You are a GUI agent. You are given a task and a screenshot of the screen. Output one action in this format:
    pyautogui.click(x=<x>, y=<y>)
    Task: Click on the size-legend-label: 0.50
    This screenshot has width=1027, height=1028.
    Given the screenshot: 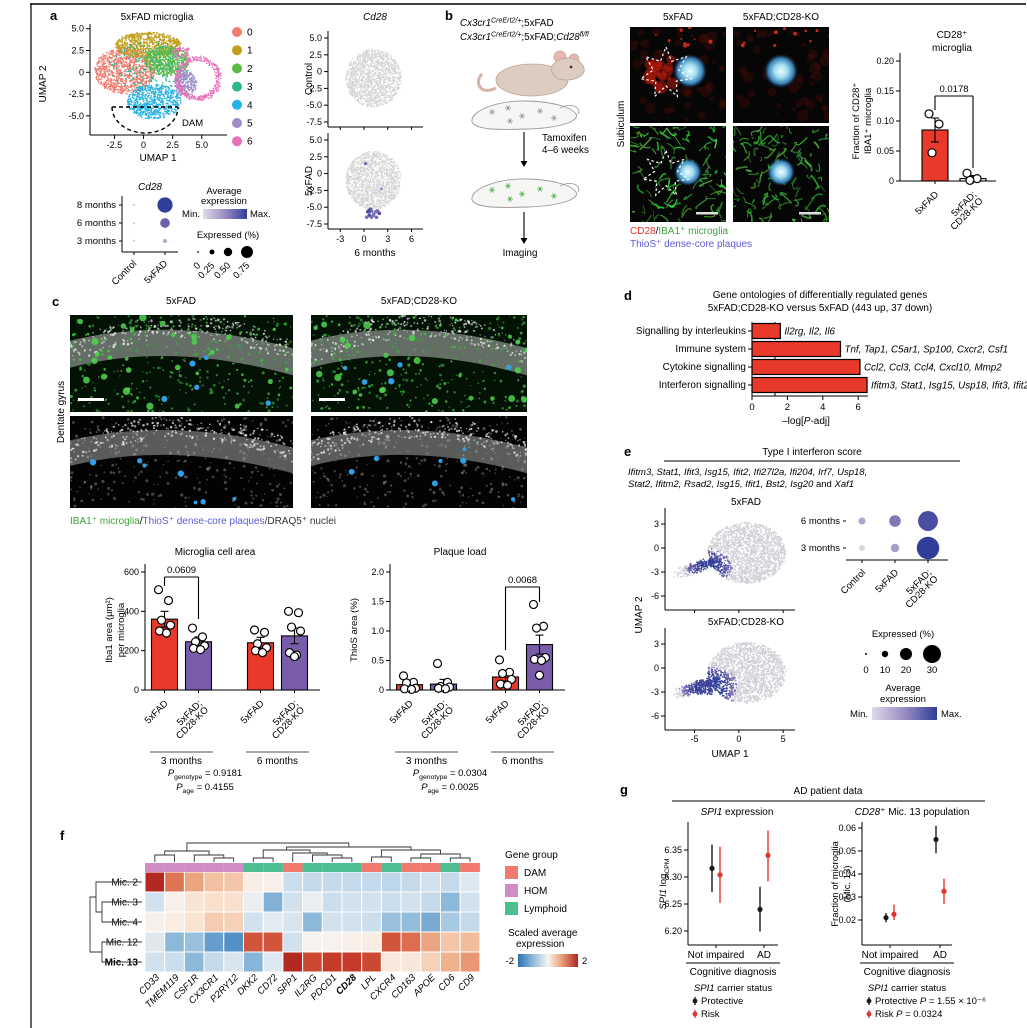 What is the action you would take?
    pyautogui.click(x=222, y=270)
    